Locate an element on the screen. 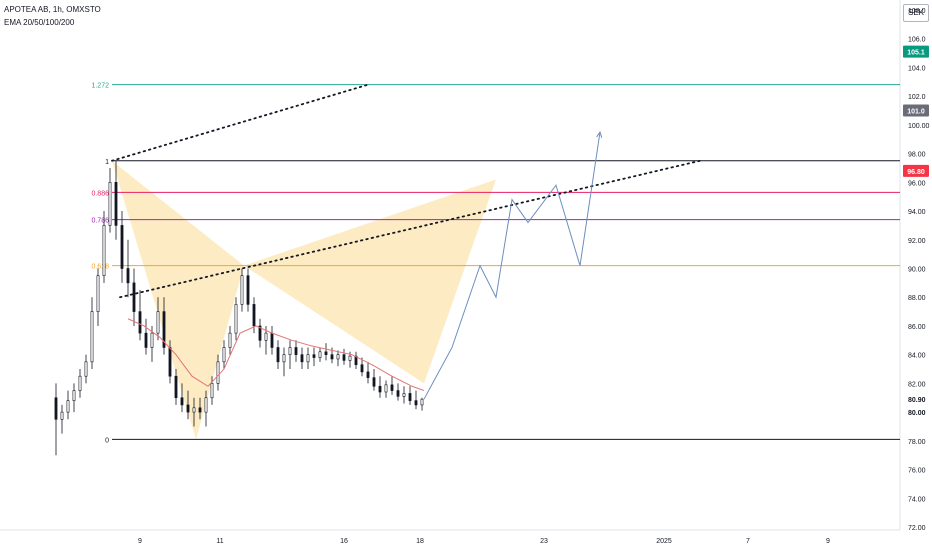 This screenshot has width=932, height=550. currency-button: SEK is located at coordinates (916, 13).